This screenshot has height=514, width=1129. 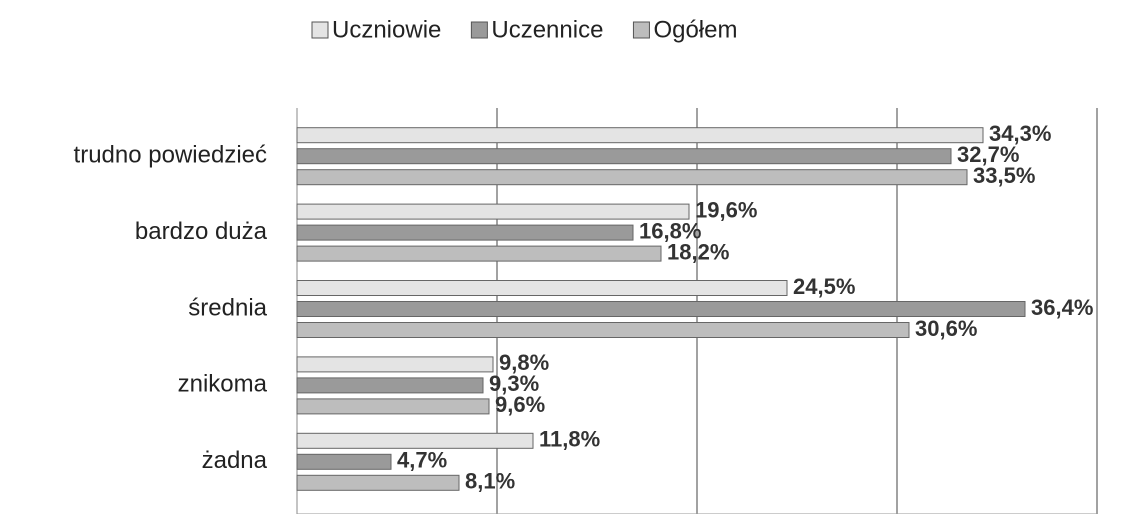 What do you see at coordinates (235, 460) in the screenshot?
I see `category-label: żadna` at bounding box center [235, 460].